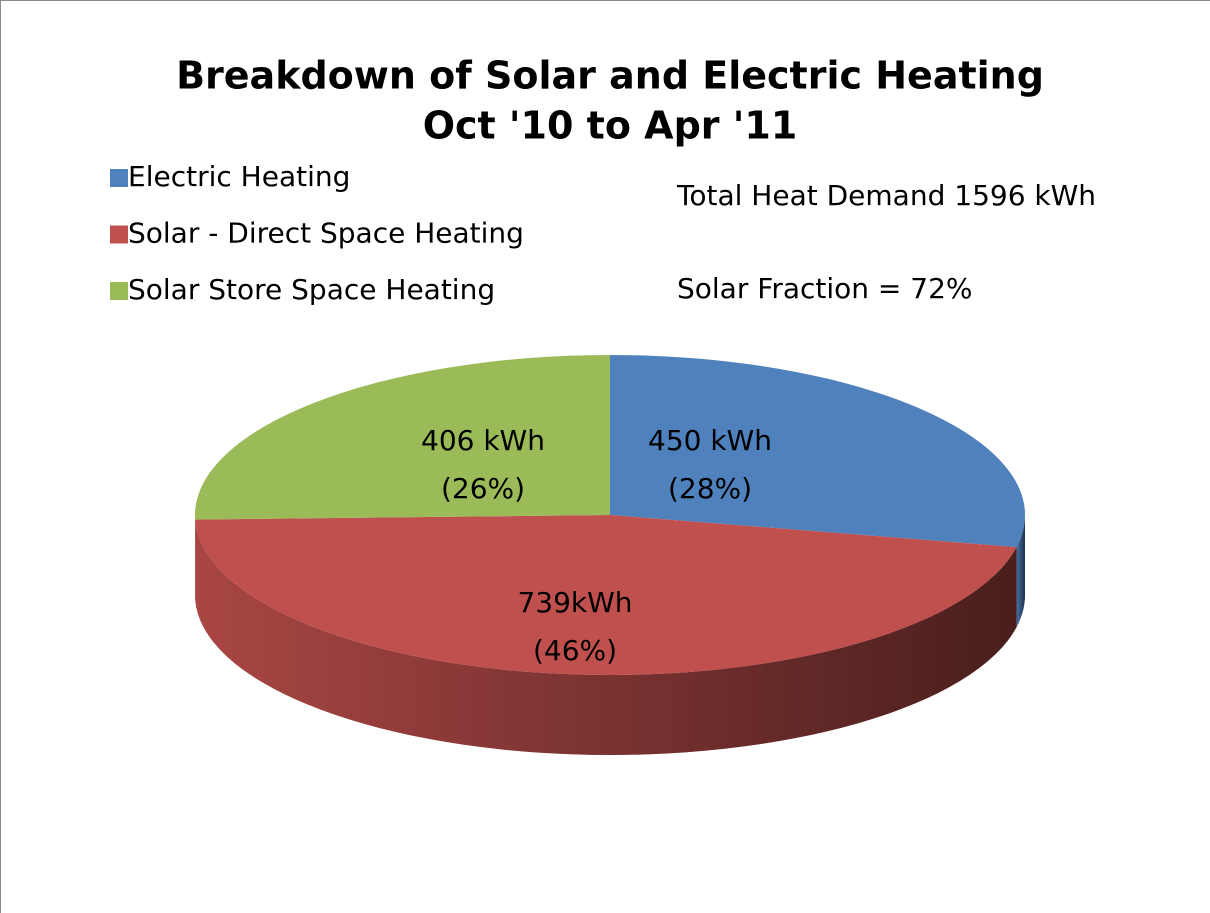 Image resolution: width=1210 pixels, height=913 pixels. What do you see at coordinates (886, 195) in the screenshot?
I see `annotation: Total Heat Demand 1596 kWh` at bounding box center [886, 195].